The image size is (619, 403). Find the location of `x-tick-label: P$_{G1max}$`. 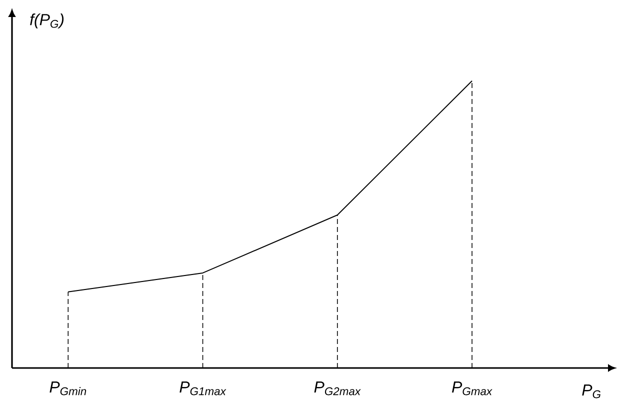

x-tick-label: P$_{G1max}$ is located at coordinates (203, 389).